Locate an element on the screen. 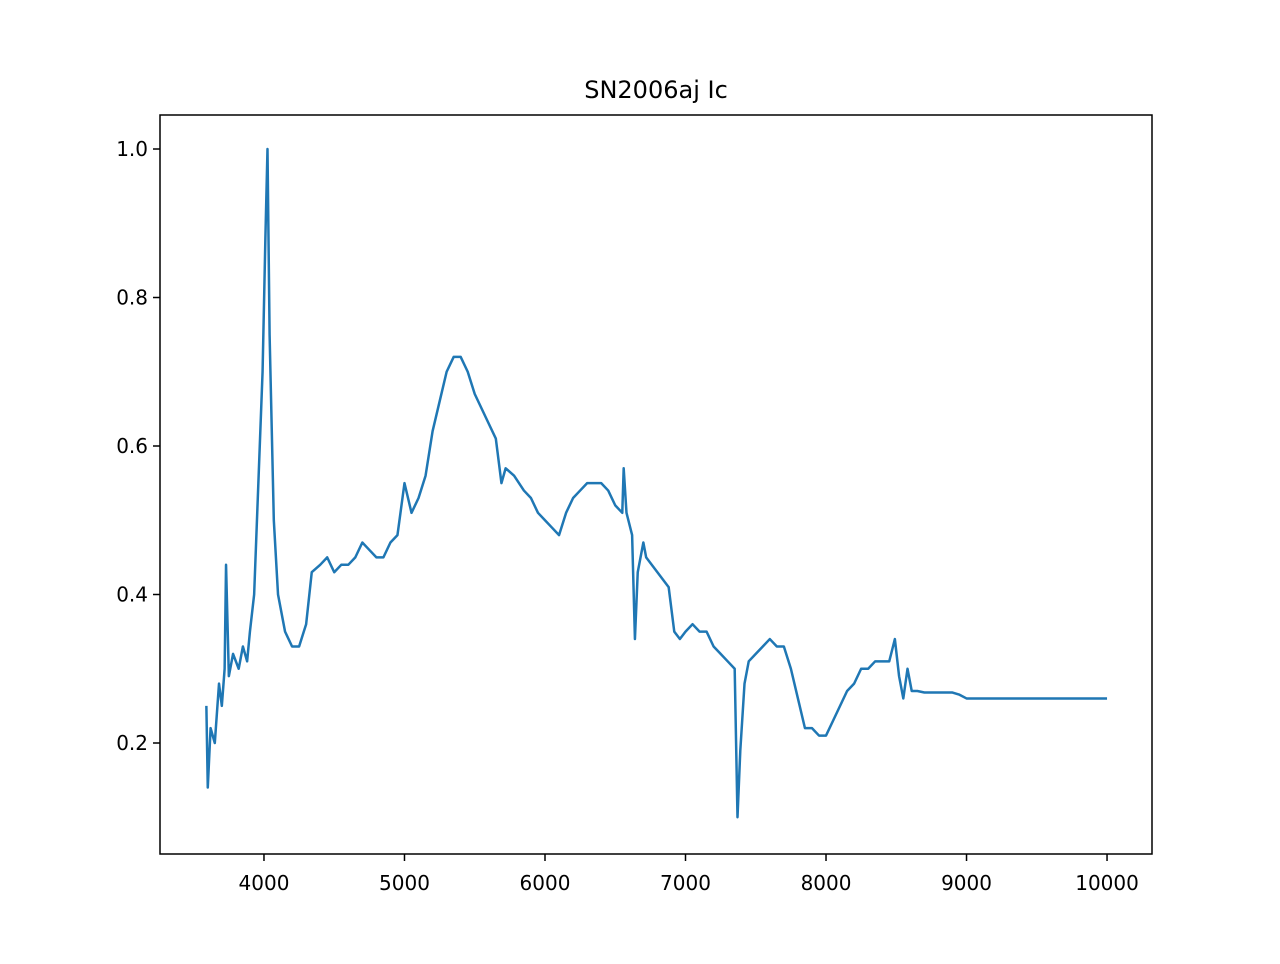 The height and width of the screenshot is (964, 1280). y-tick-label: 0.2 is located at coordinates (132, 743).